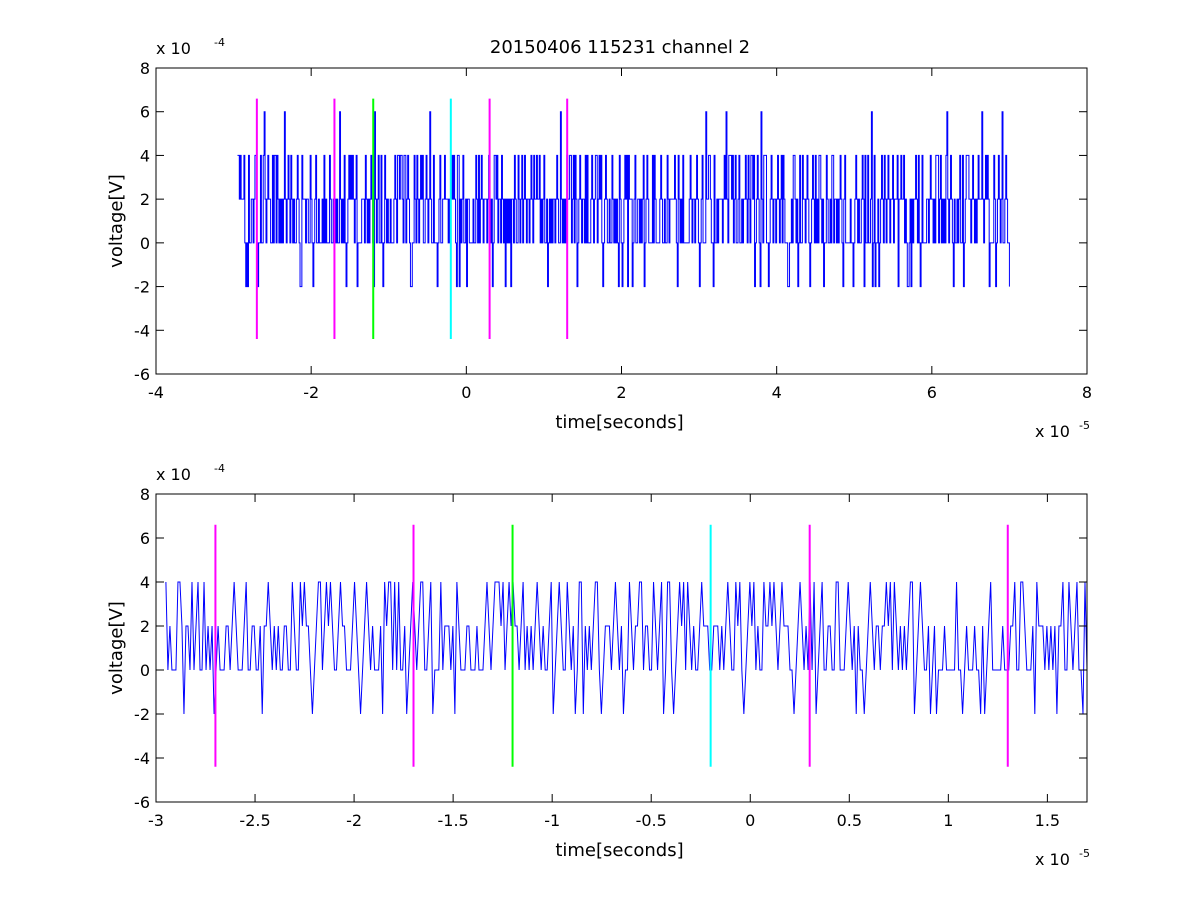 The image size is (1200, 900). I want to click on x-tick-label: 8, so click(1087, 392).